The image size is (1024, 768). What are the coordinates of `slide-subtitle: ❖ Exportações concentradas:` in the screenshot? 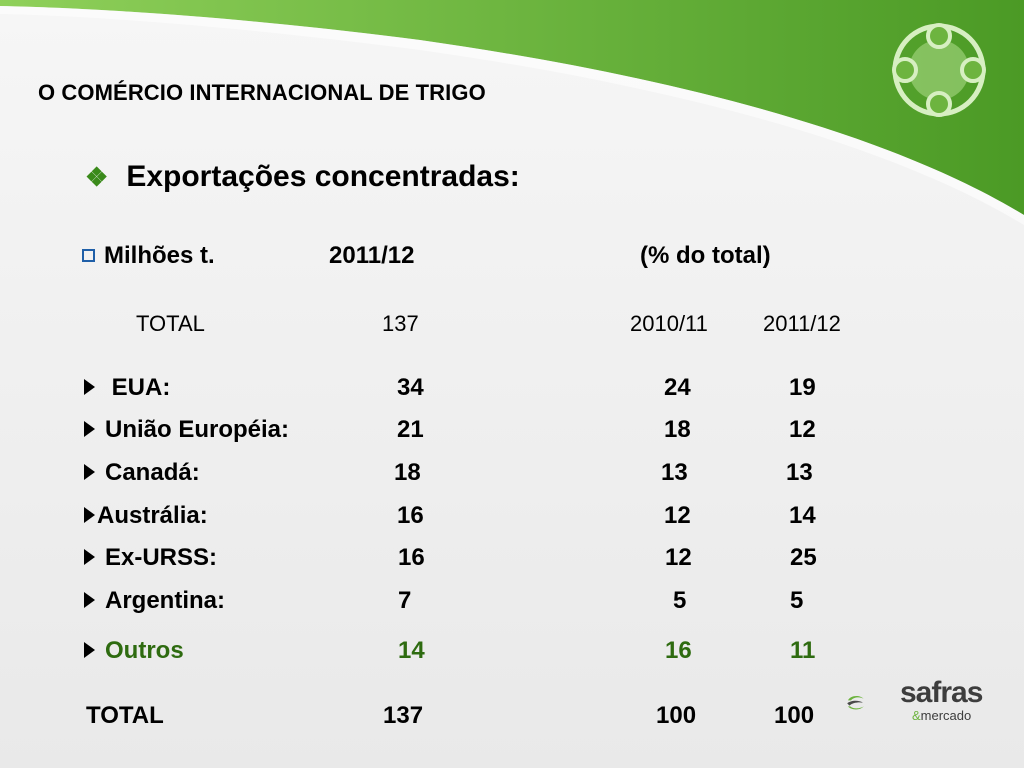 It's located at (302, 177).